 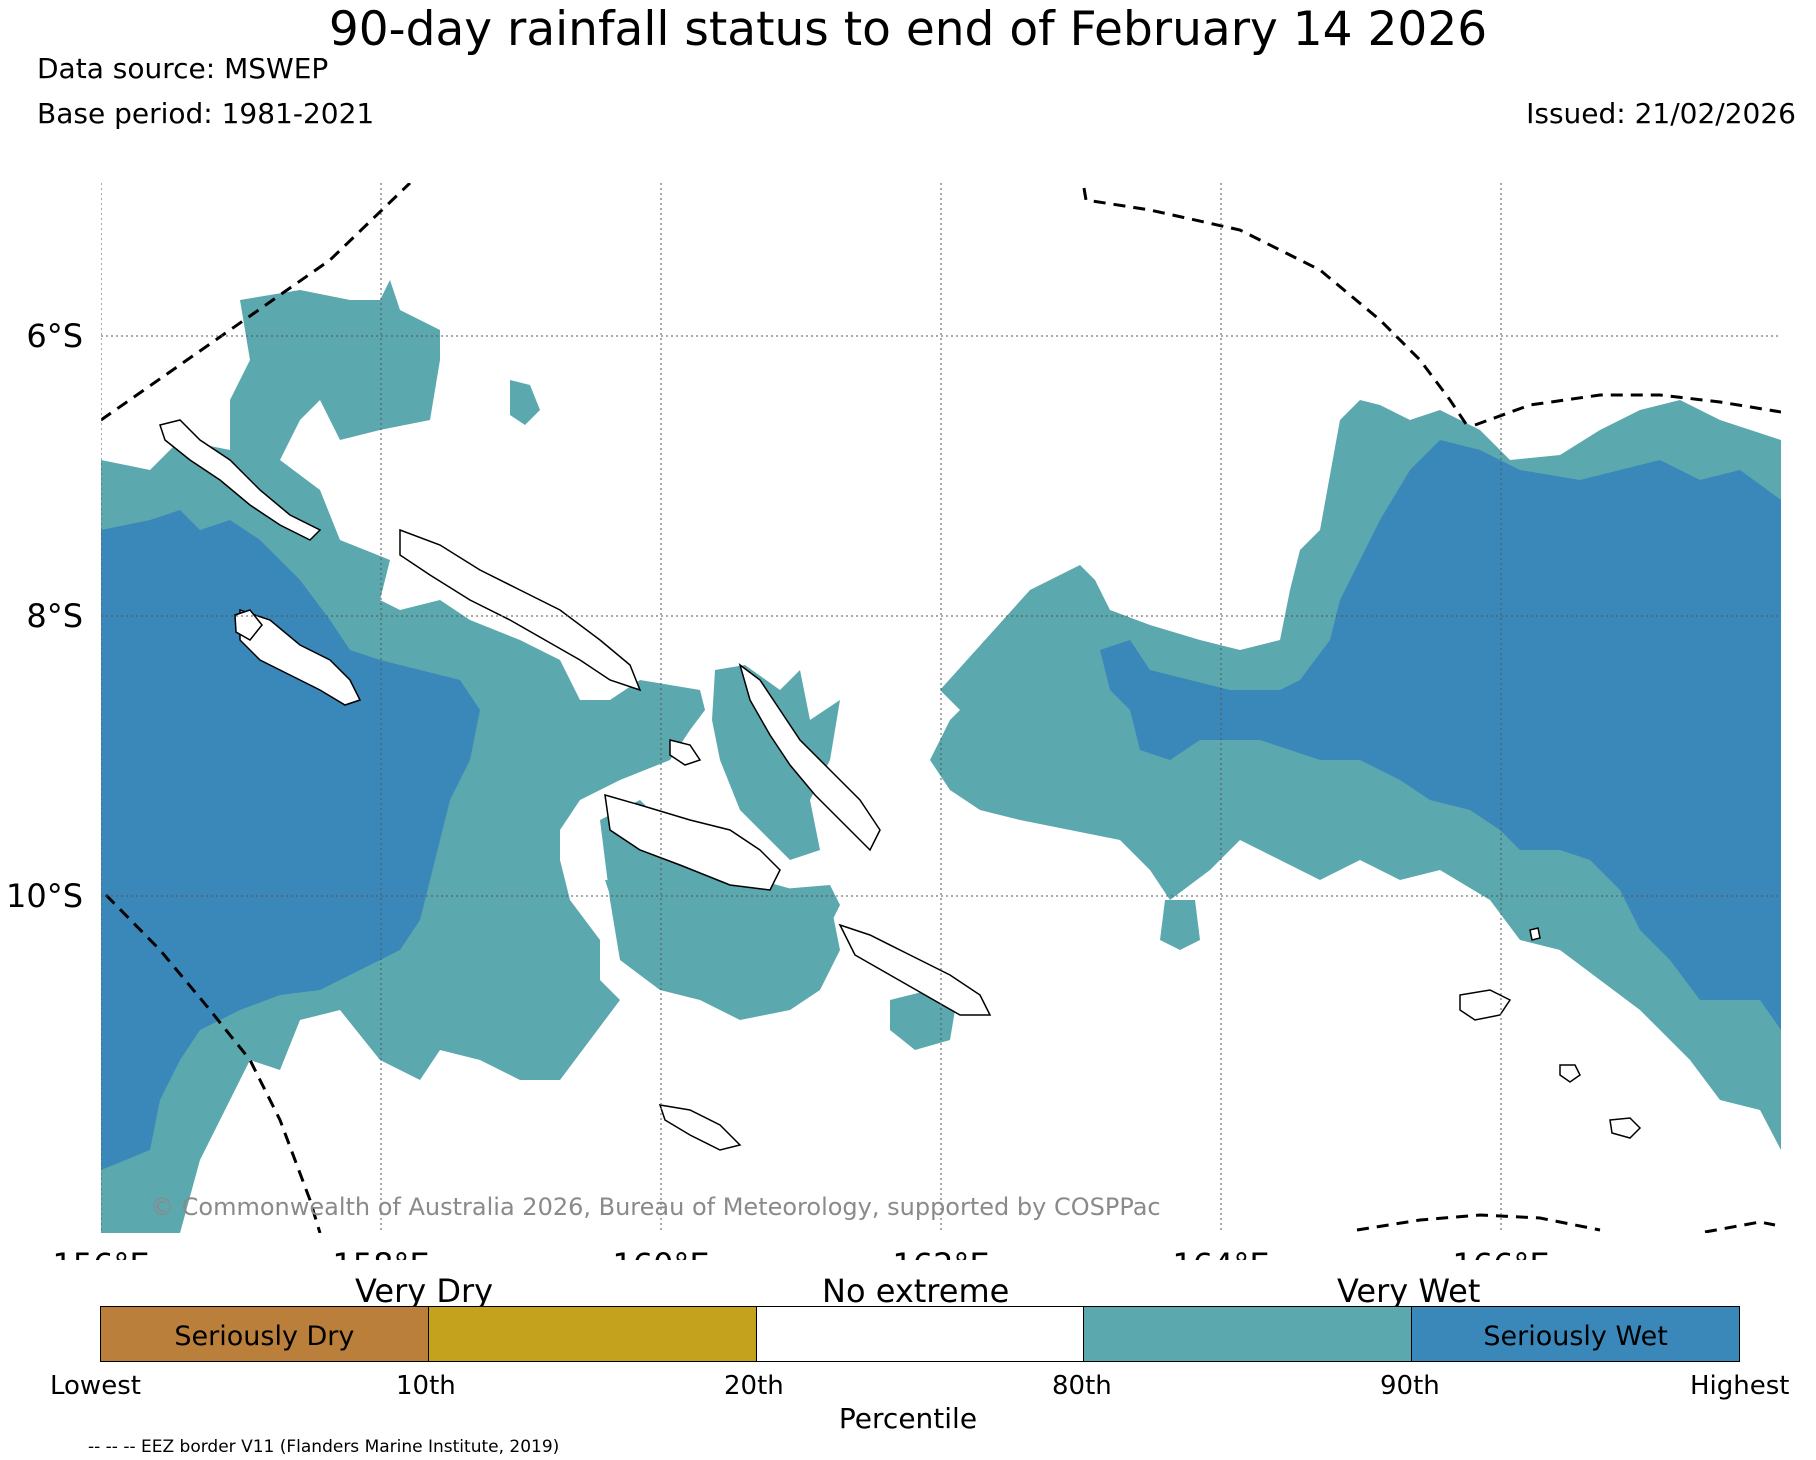 What do you see at coordinates (240, 480) in the screenshot?
I see `choiseul-island` at bounding box center [240, 480].